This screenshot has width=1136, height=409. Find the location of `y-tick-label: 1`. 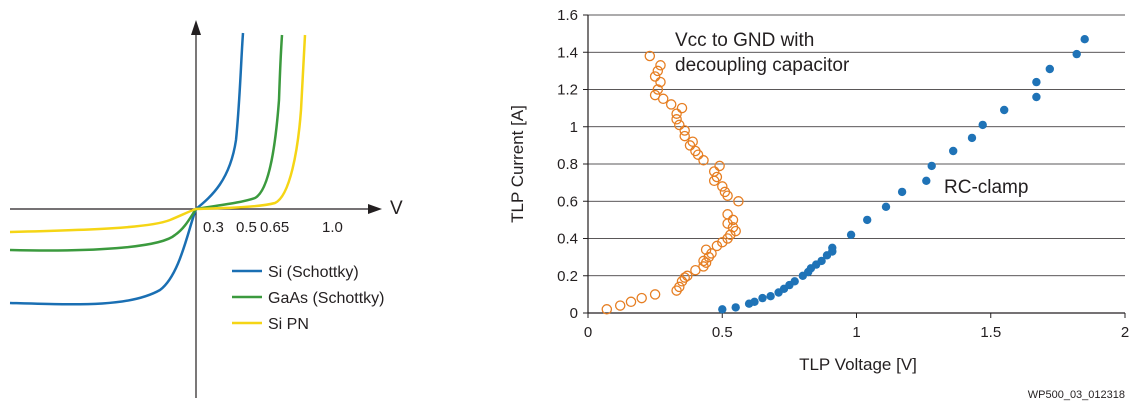

y-tick-label: 1 is located at coordinates (574, 127).